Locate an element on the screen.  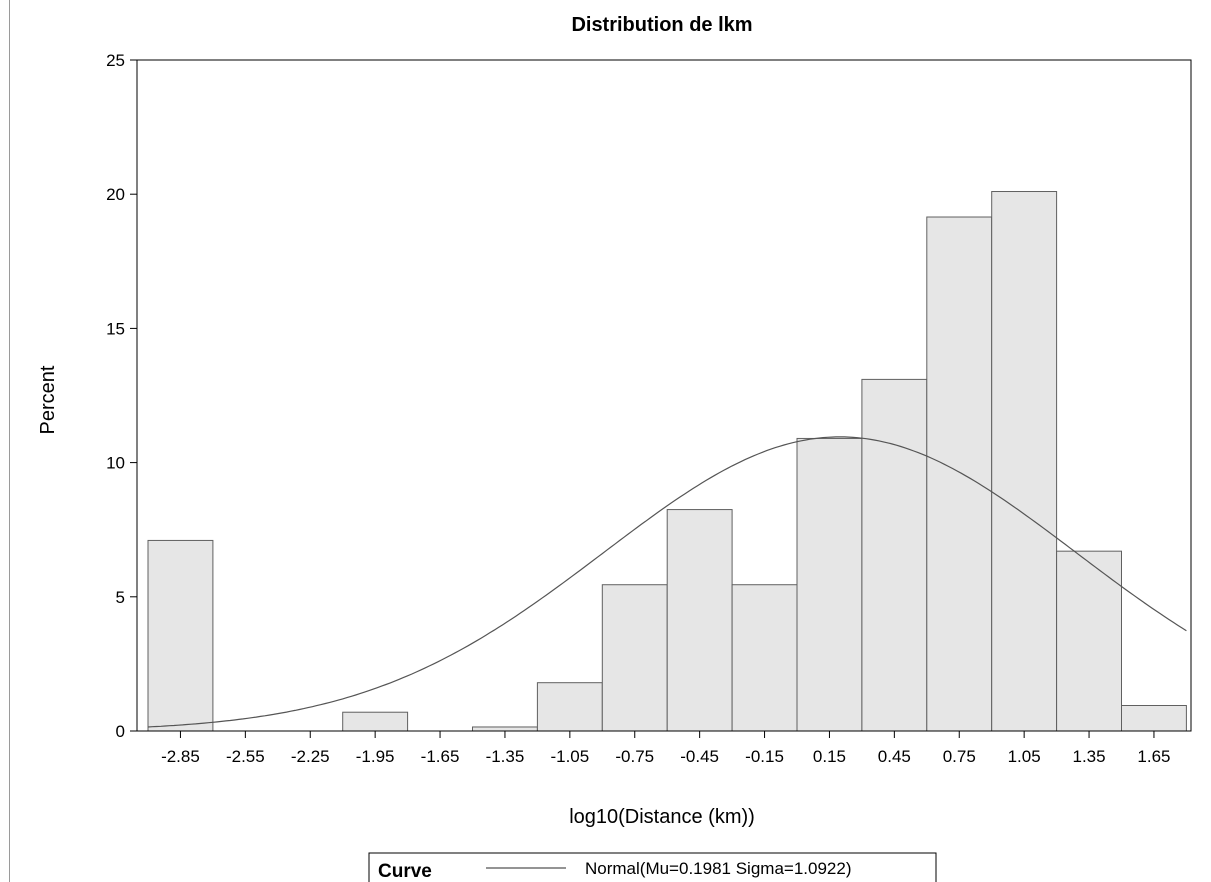
x-axis-title: log10(Distance (km)) is located at coordinates (662, 817).